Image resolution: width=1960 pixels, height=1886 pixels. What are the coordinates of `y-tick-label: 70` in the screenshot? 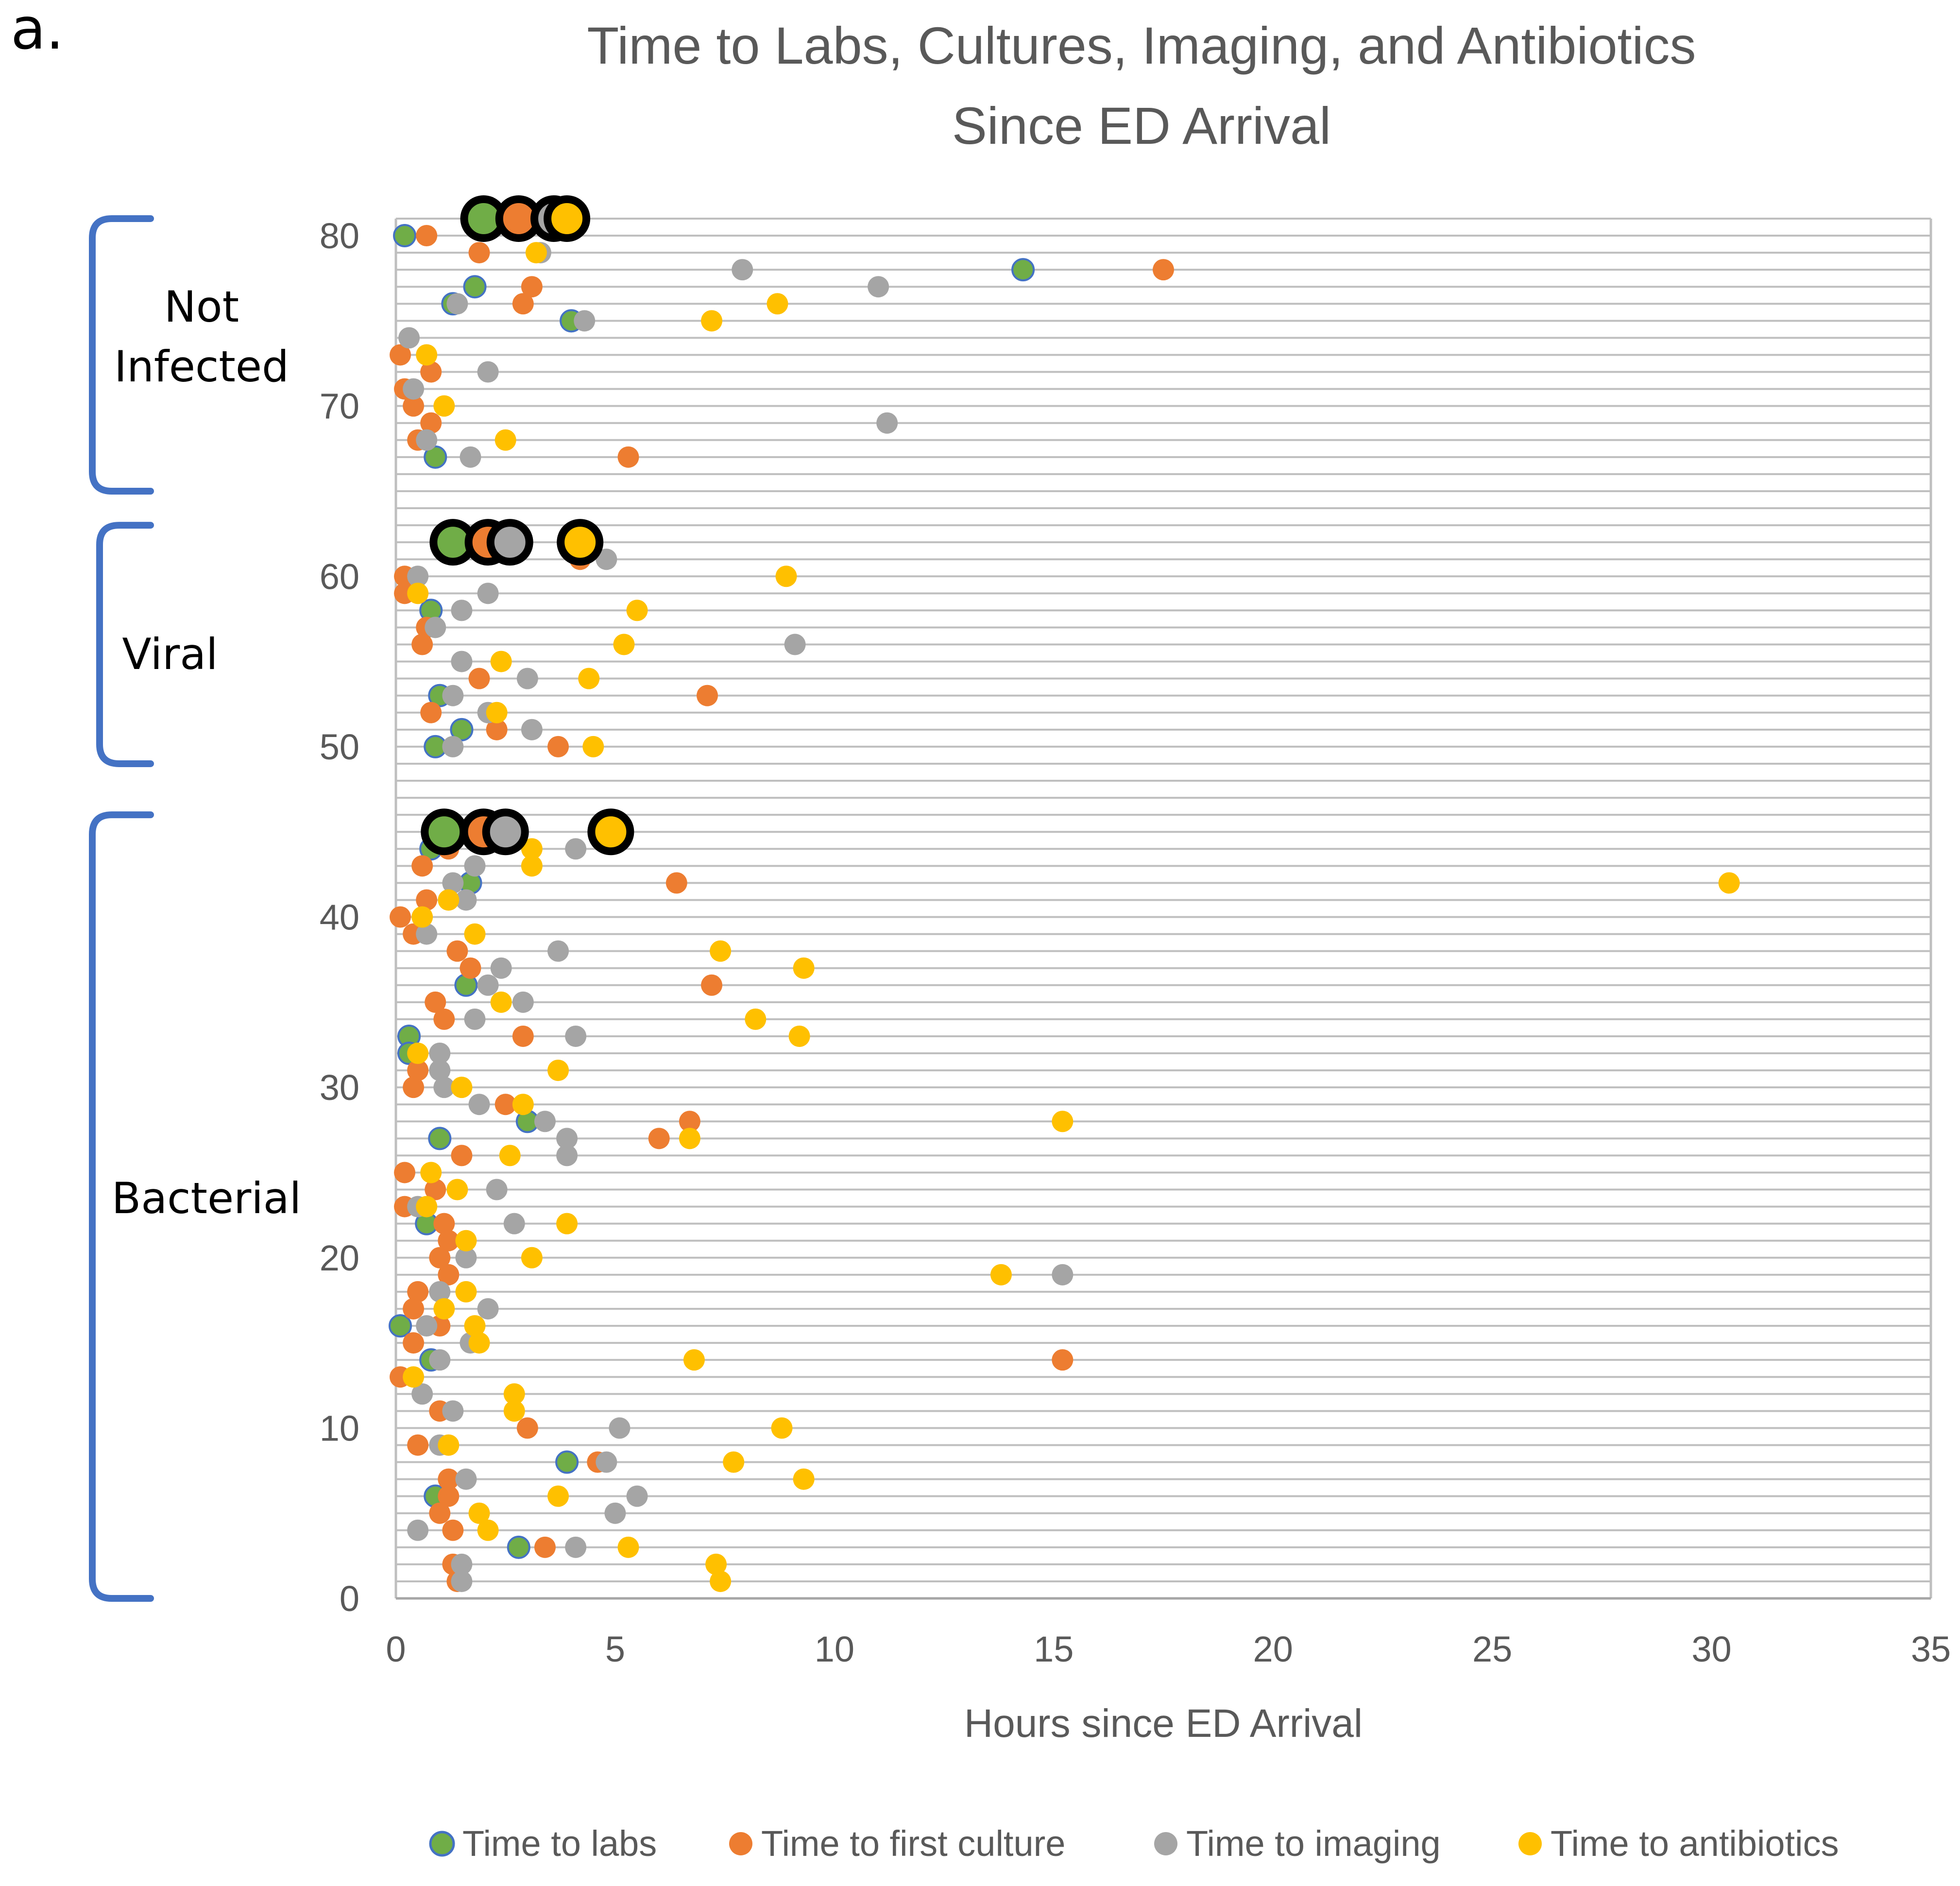 It's located at (339, 406).